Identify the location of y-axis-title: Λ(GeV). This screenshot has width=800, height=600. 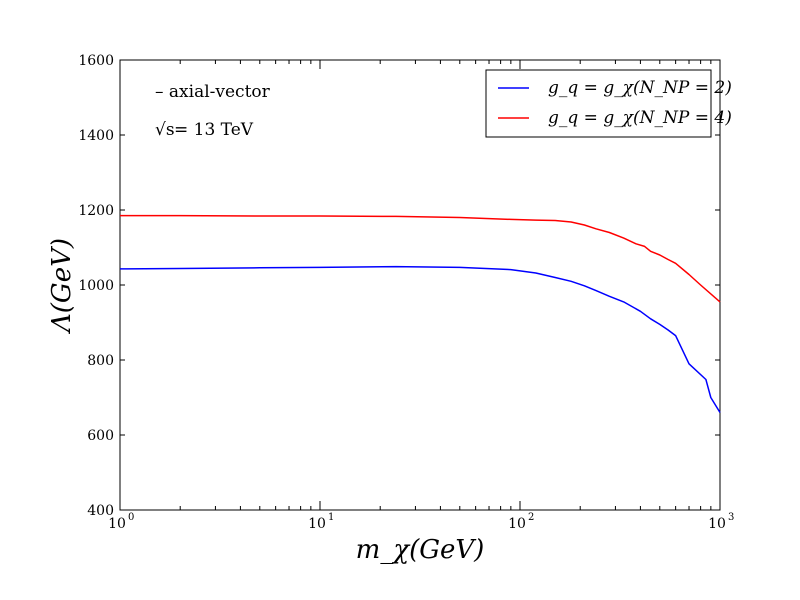
(62, 286).